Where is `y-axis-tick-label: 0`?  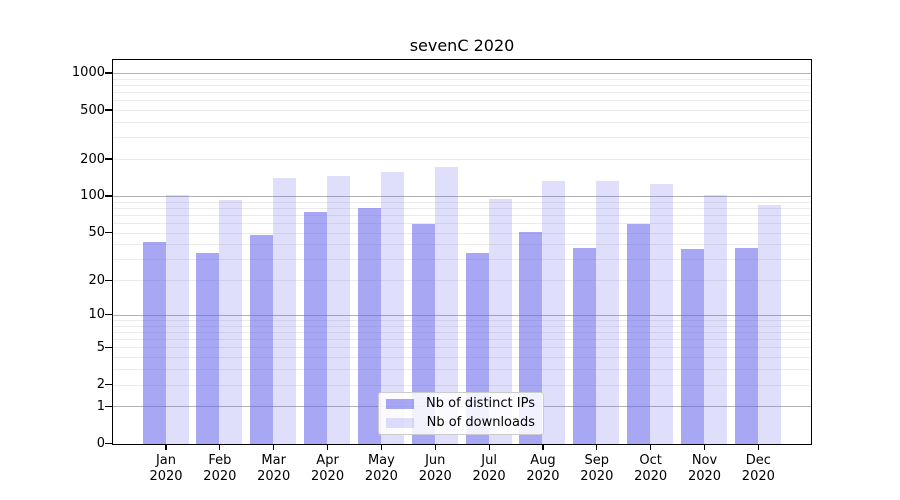
y-axis-tick-label: 0 is located at coordinates (100, 443).